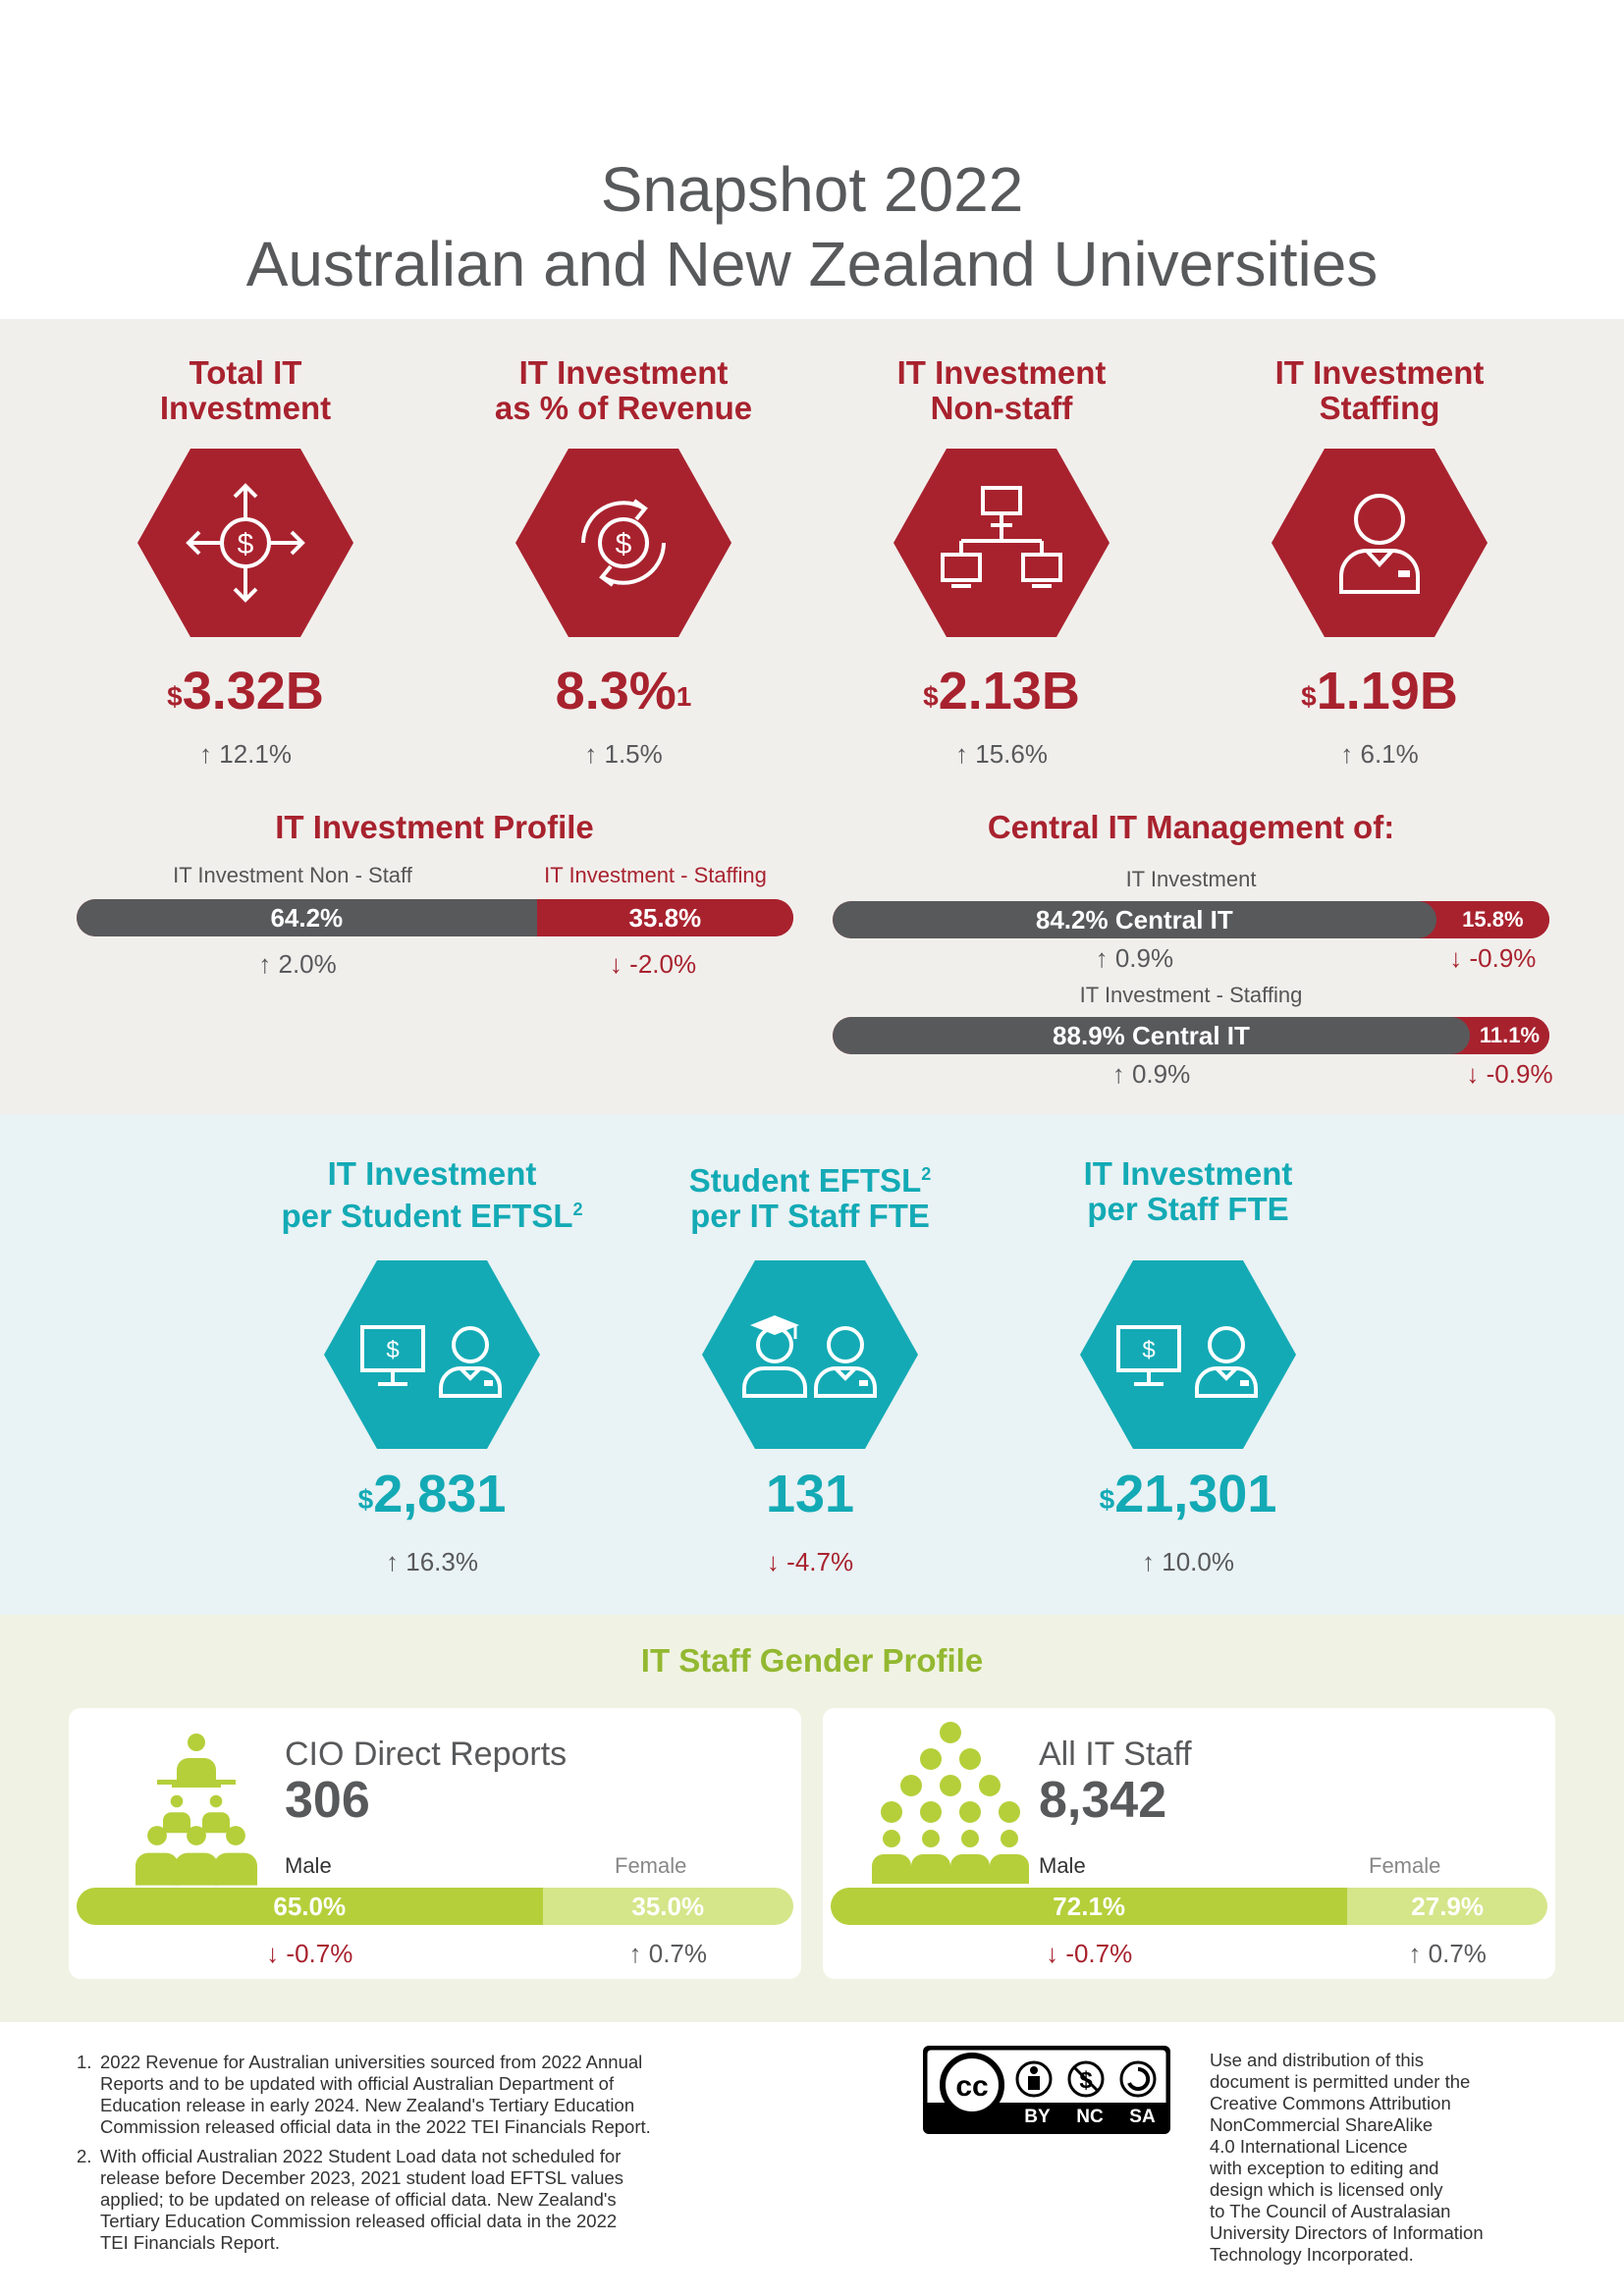  Describe the element at coordinates (1089, 1906) in the screenshot. I see `male-segment: 72.1%` at that location.